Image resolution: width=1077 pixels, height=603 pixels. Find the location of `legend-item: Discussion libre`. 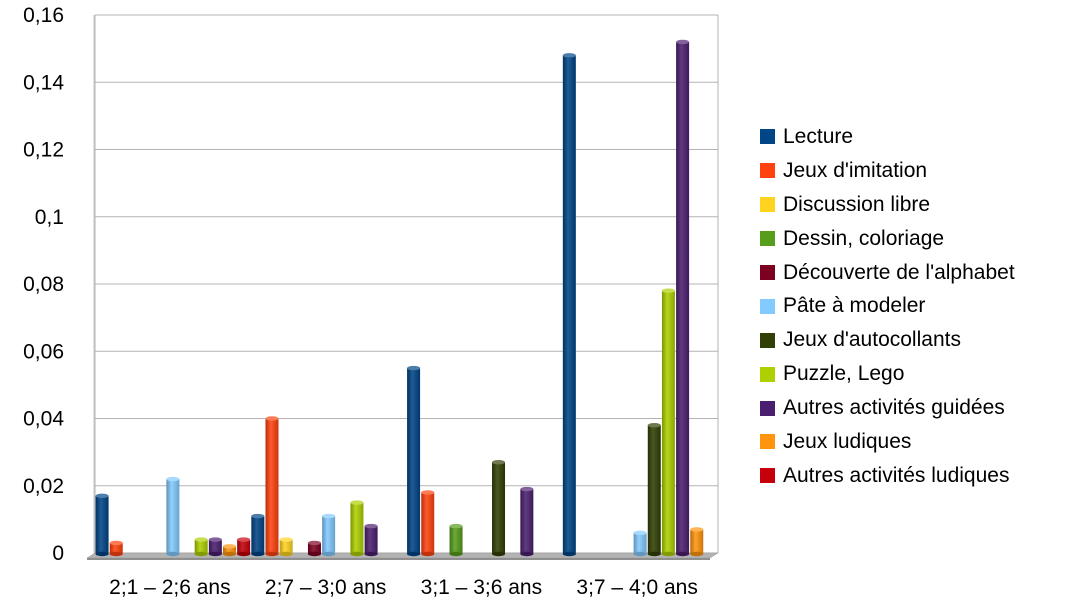

legend-item: Discussion libre is located at coordinates (887, 205).